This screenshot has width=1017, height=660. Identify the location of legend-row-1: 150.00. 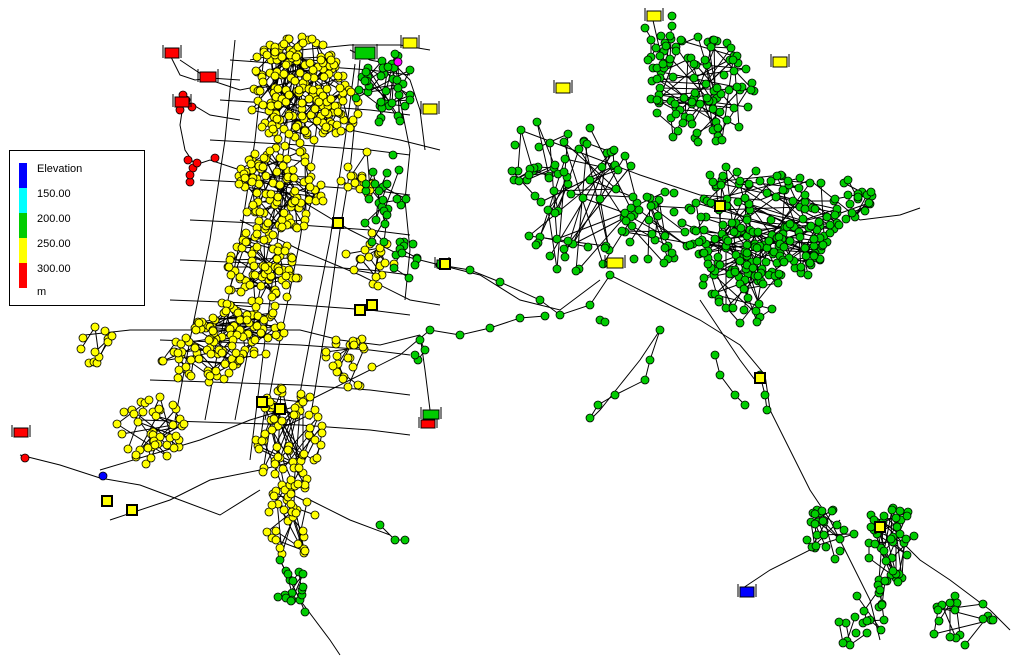
(78, 200).